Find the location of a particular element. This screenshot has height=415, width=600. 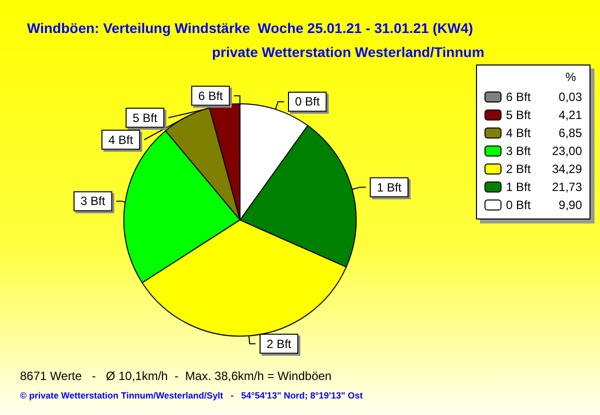

data-label: 21,73 is located at coordinates (567, 187).